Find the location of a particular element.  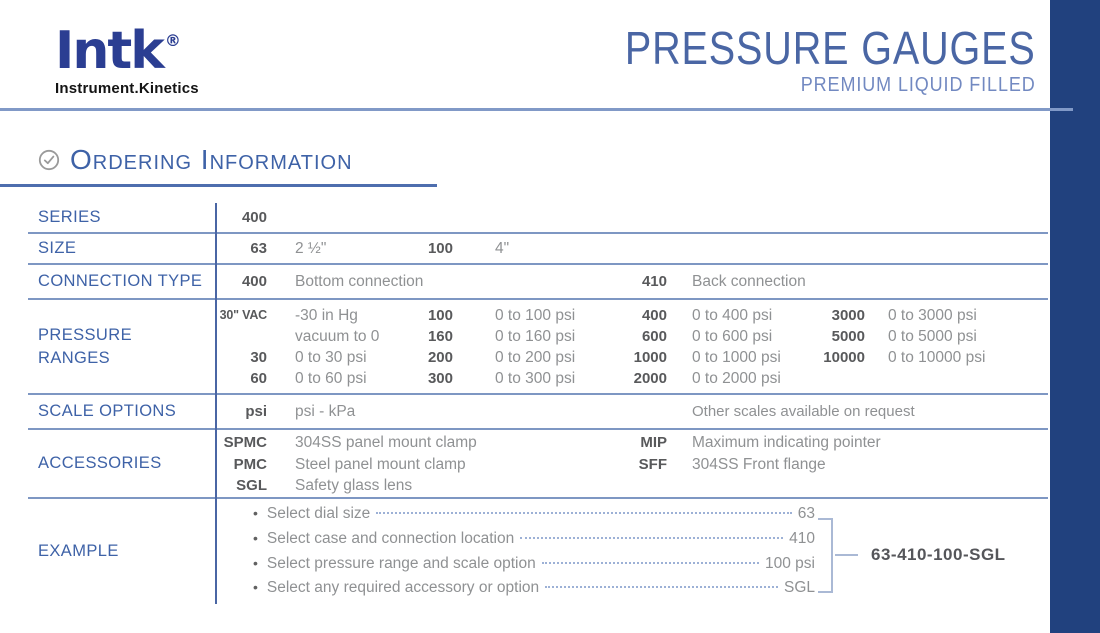

example-bracket-dash is located at coordinates (846, 555).